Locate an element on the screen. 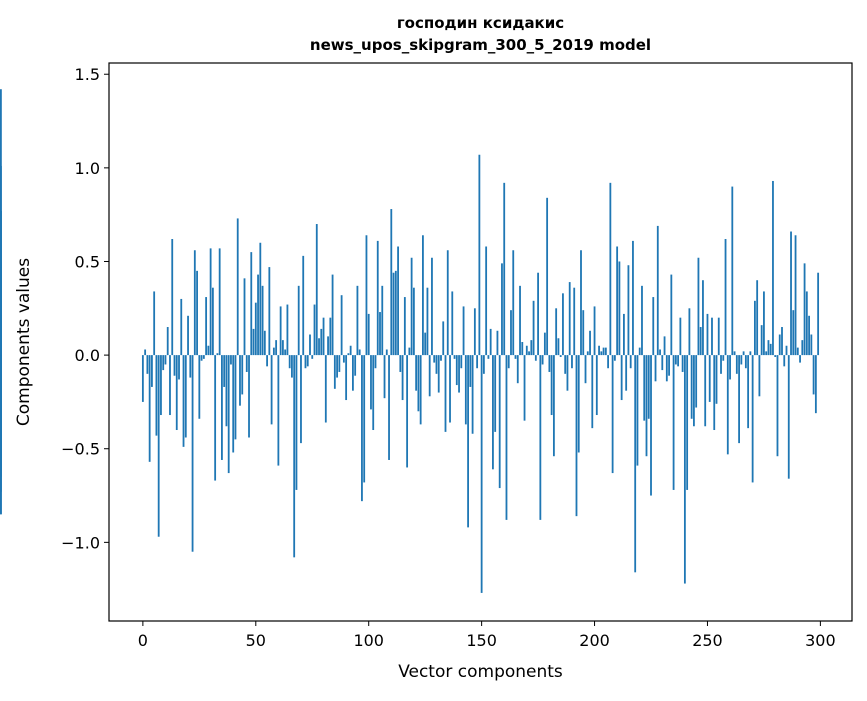 This screenshot has width=867, height=701. y-tick-label: −0.5 is located at coordinates (80, 449).